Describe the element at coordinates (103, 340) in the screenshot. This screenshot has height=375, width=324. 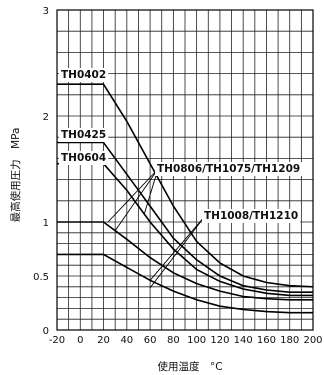
I see `x-tick-label: 20` at that location.